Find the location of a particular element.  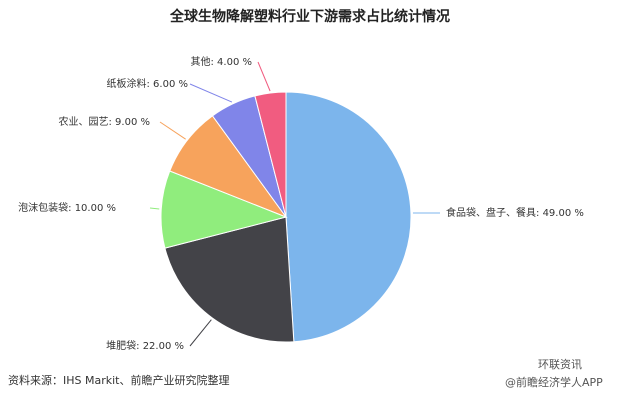

data-label: 农业、园艺: 9.00 % is located at coordinates (104, 121).